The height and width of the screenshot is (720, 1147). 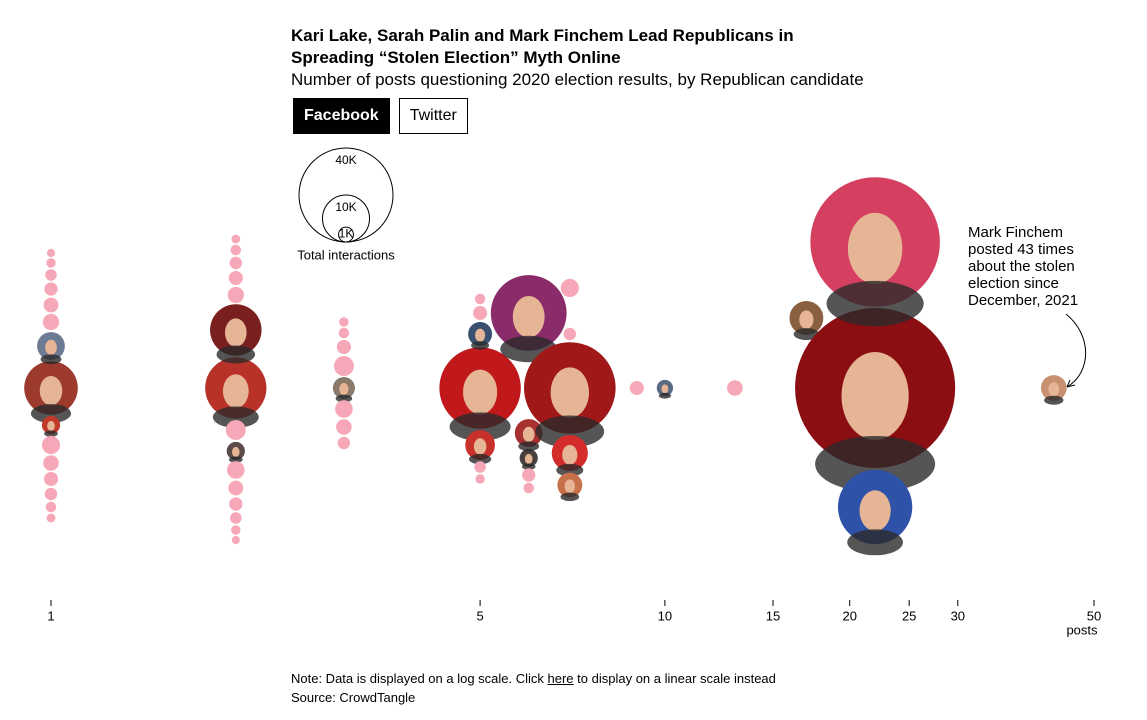 What do you see at coordinates (1082, 629) in the screenshot?
I see `x-axis-label: posts` at bounding box center [1082, 629].